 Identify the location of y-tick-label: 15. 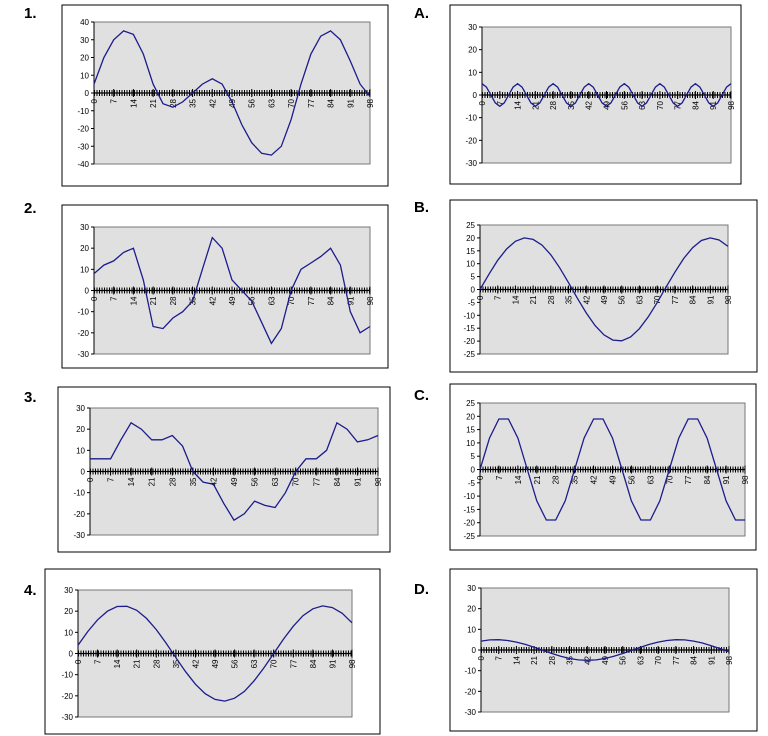
(470, 251).